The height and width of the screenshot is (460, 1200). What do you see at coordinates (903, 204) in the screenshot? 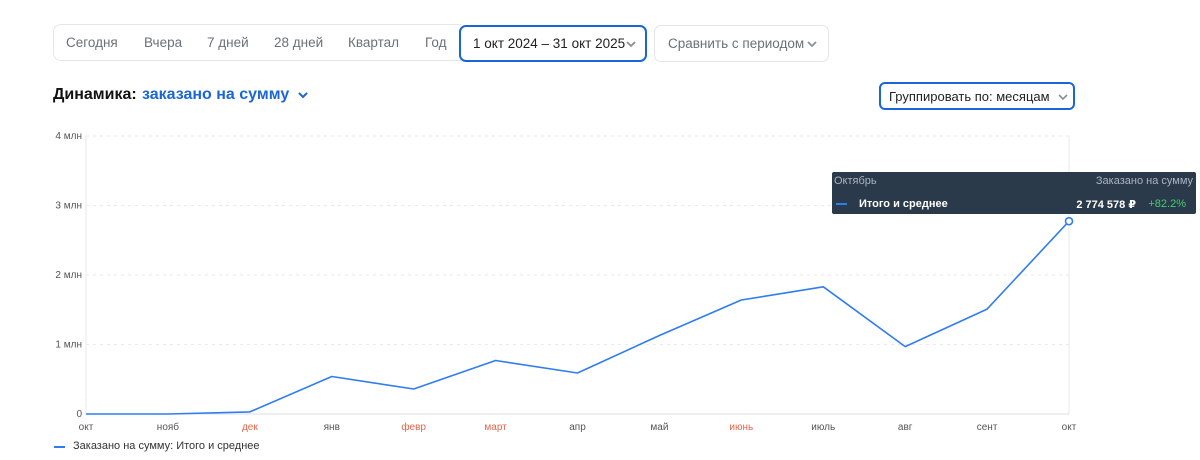
I see `tooltip-series-name: Итого и среднее` at bounding box center [903, 204].